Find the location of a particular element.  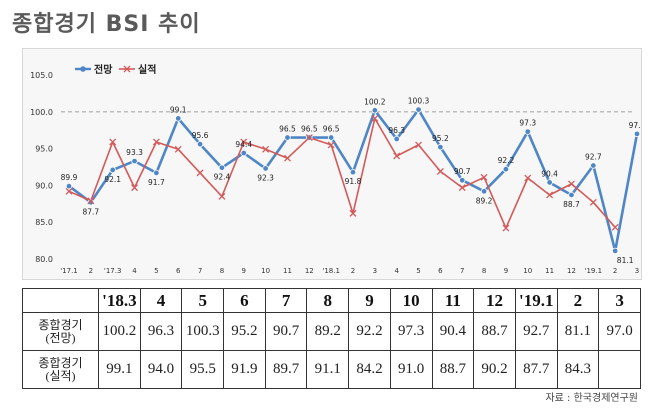

table-cell: 91.9 is located at coordinates (244, 369).